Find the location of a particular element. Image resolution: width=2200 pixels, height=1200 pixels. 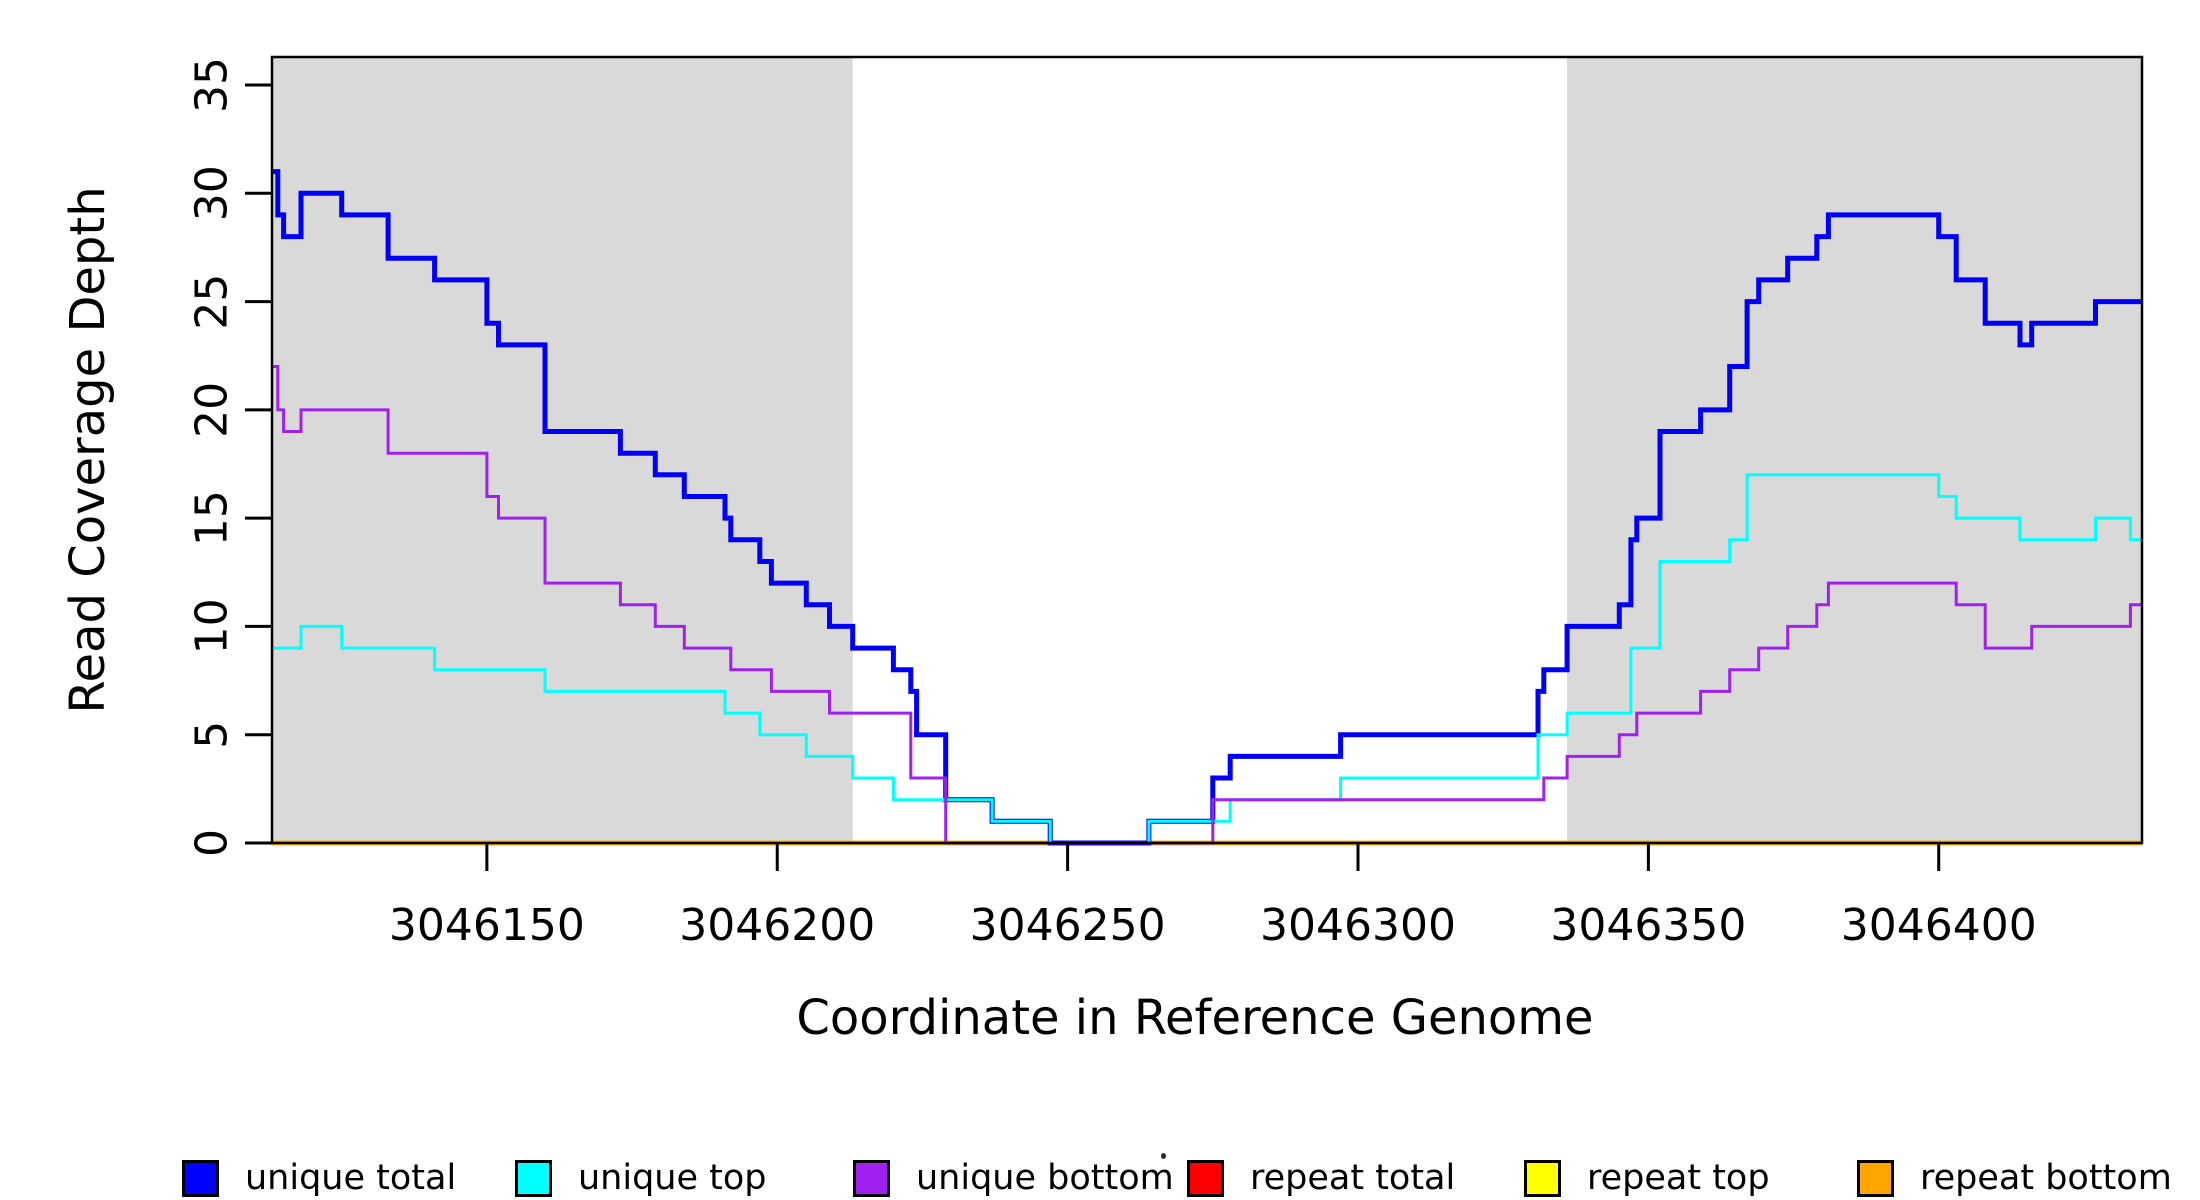

y-tick-label: 25 is located at coordinates (212, 302).